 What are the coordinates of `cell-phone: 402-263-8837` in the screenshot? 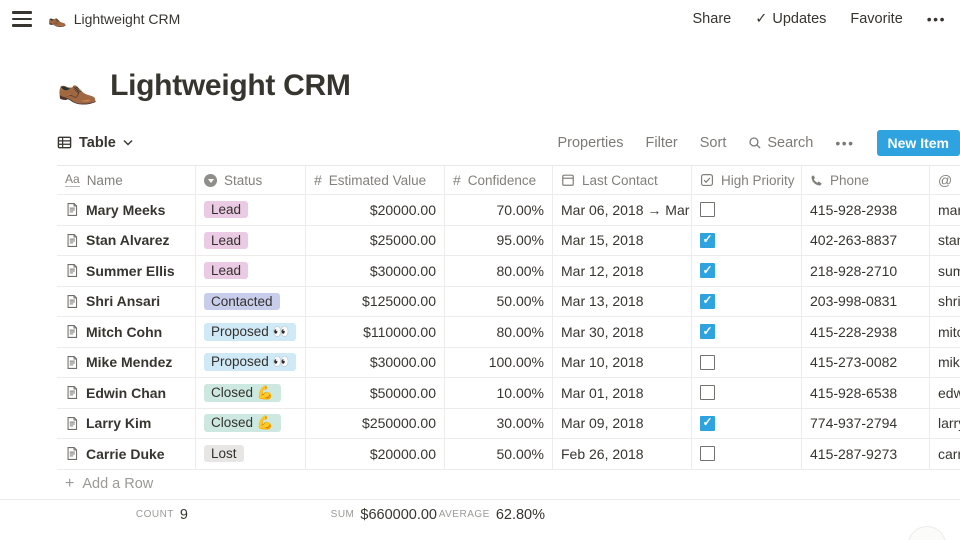 It's located at (866, 240).